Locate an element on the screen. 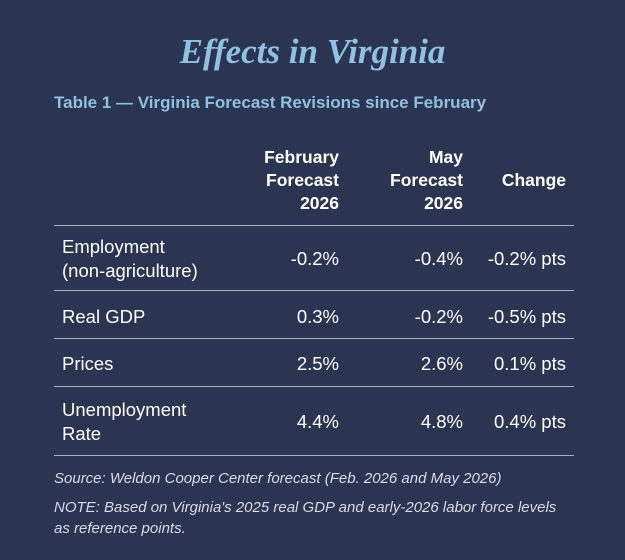 This screenshot has height=560, width=625. header-may-line-3: 2026 is located at coordinates (443, 203).